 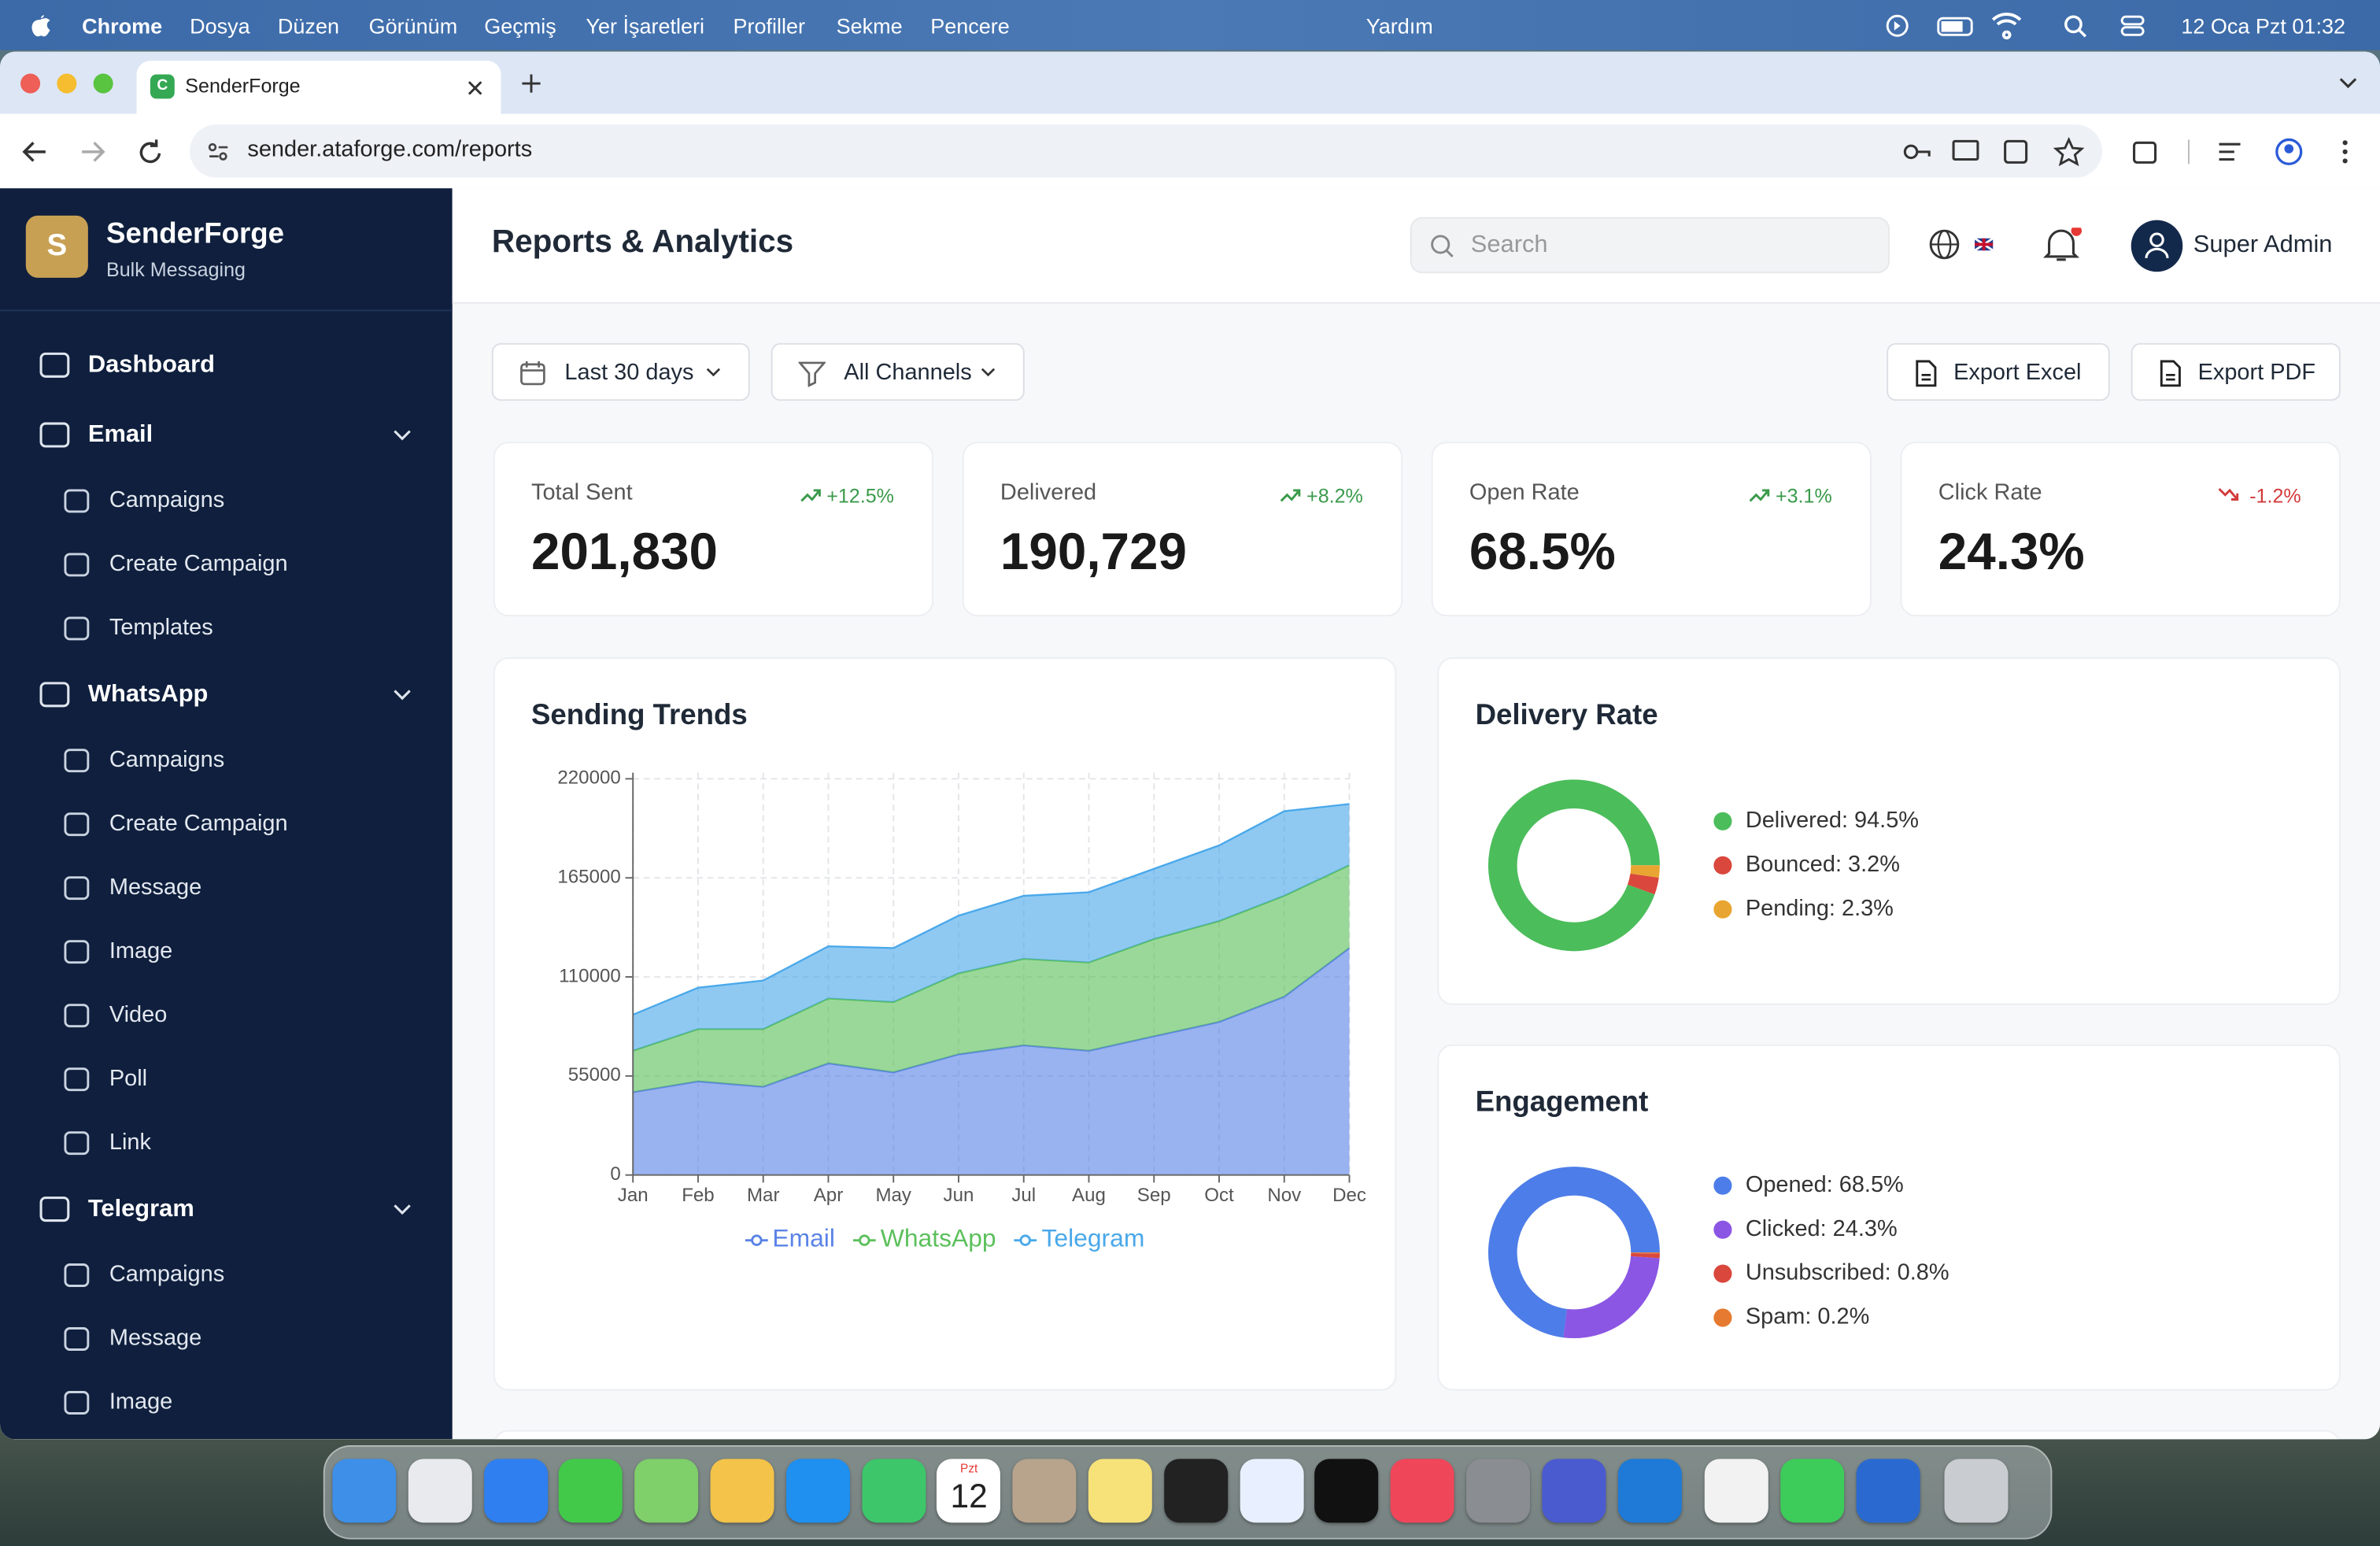 I want to click on tab: C SenderForge, so click(x=318, y=87).